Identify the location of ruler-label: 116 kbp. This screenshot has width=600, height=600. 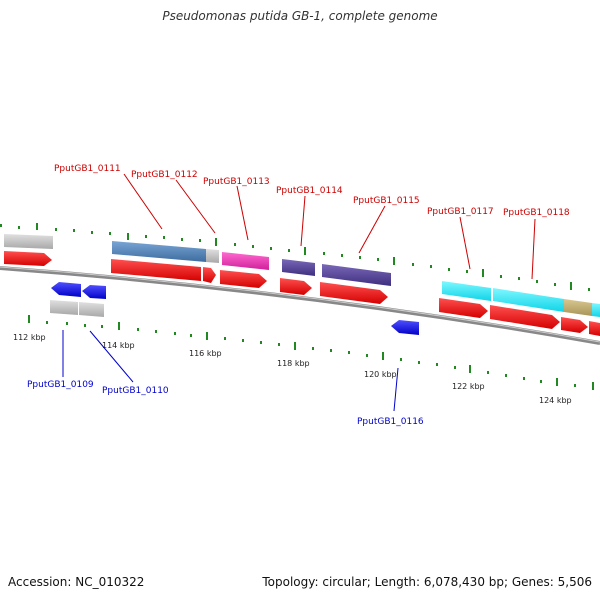
(205, 353).